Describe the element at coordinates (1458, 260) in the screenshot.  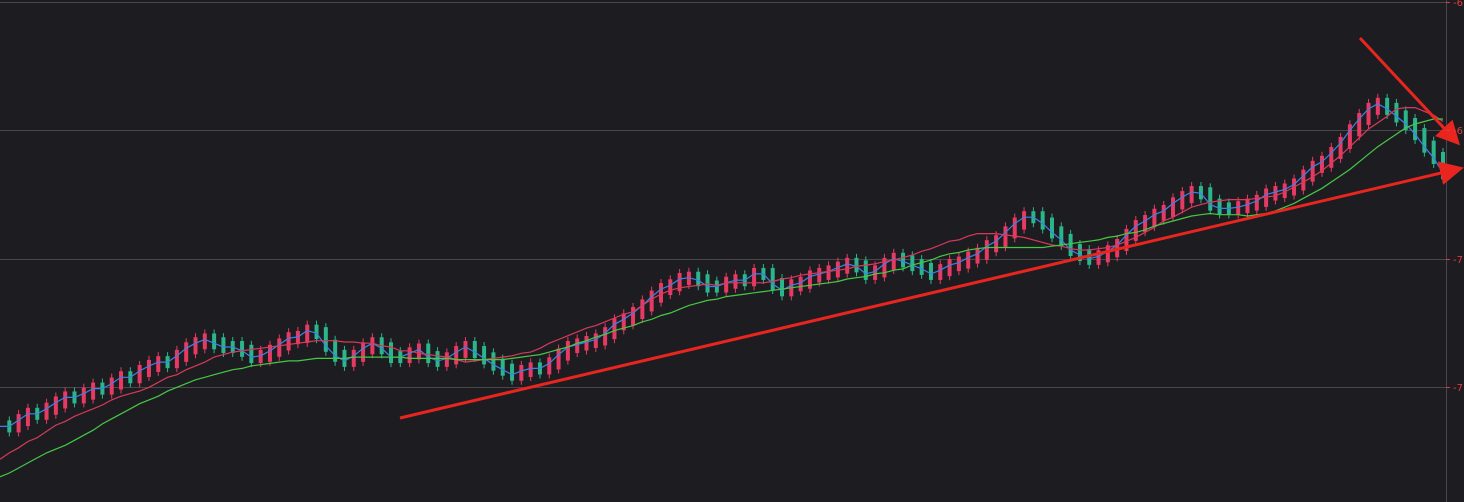
I see `axis-tick-label-2: -7` at that location.